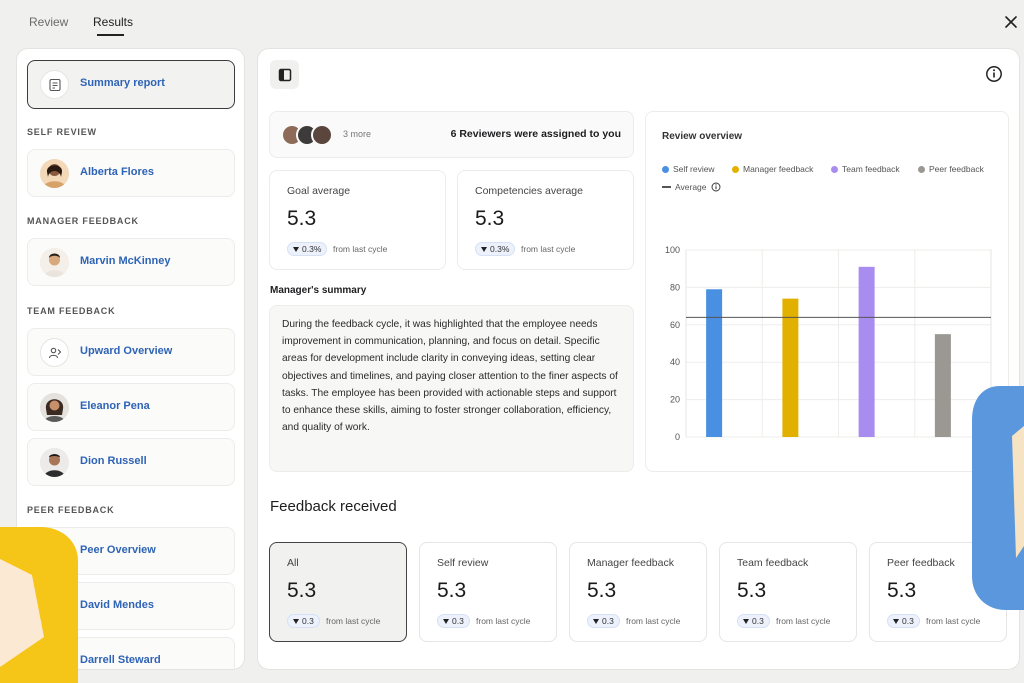 The image size is (1024, 683). Describe the element at coordinates (535, 134) in the screenshot. I see `reviewers-assigned-text: 6 Reviewers were assigned to you` at that location.